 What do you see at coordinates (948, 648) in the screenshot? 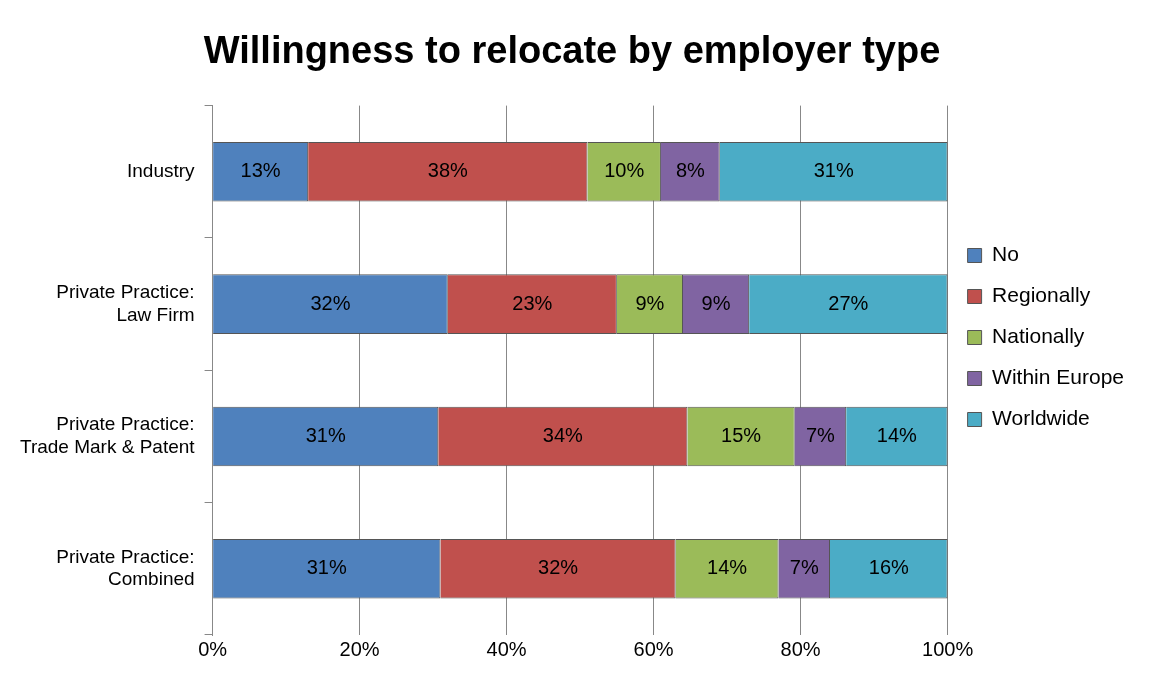
I see `x-tick-label: 100%` at bounding box center [948, 648].